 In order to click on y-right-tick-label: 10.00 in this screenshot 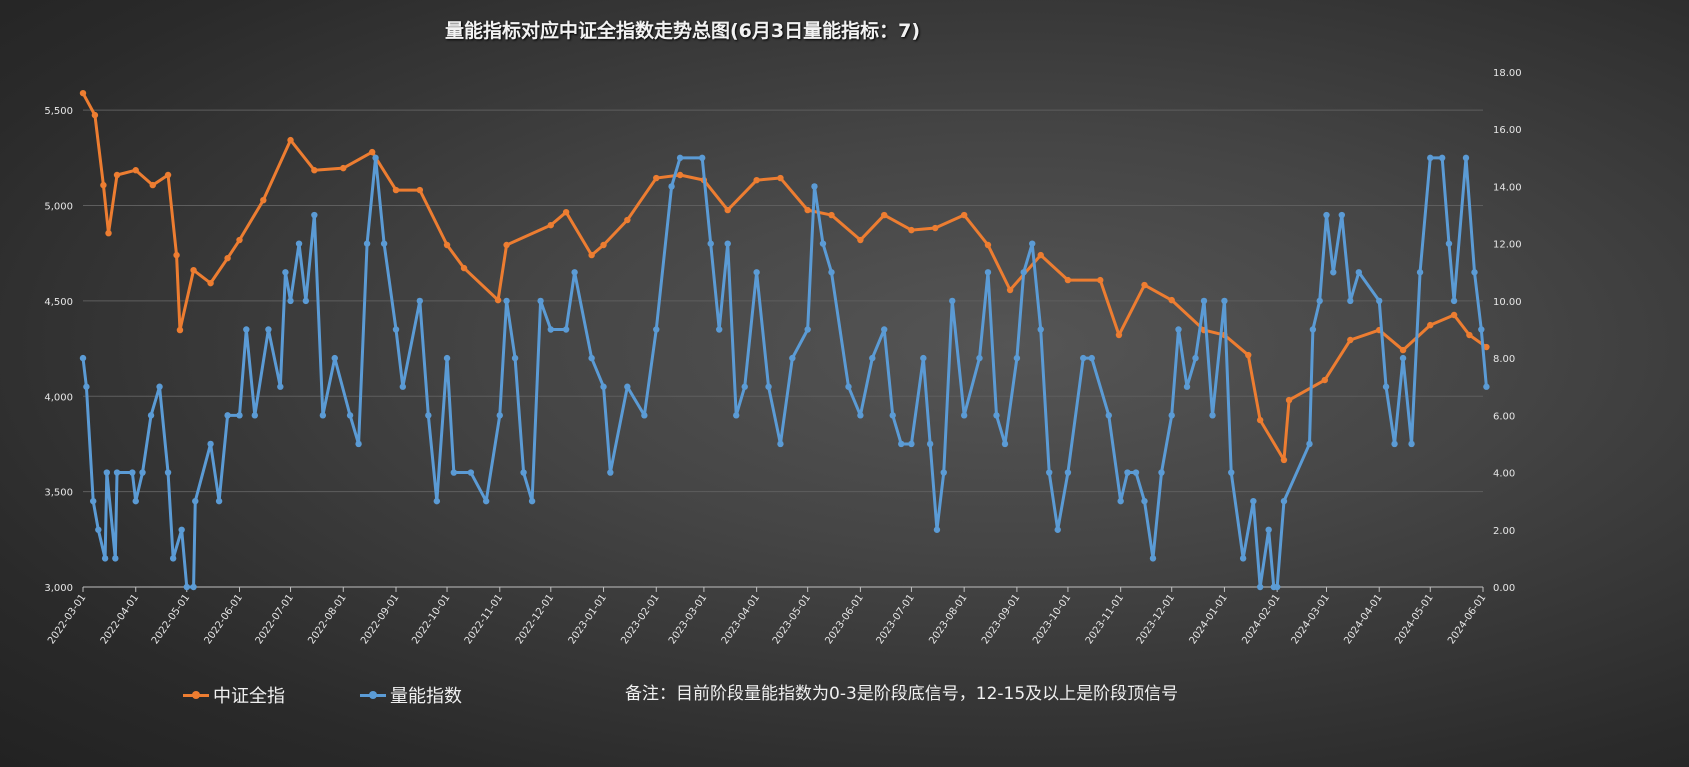, I will do `click(1507, 302)`.